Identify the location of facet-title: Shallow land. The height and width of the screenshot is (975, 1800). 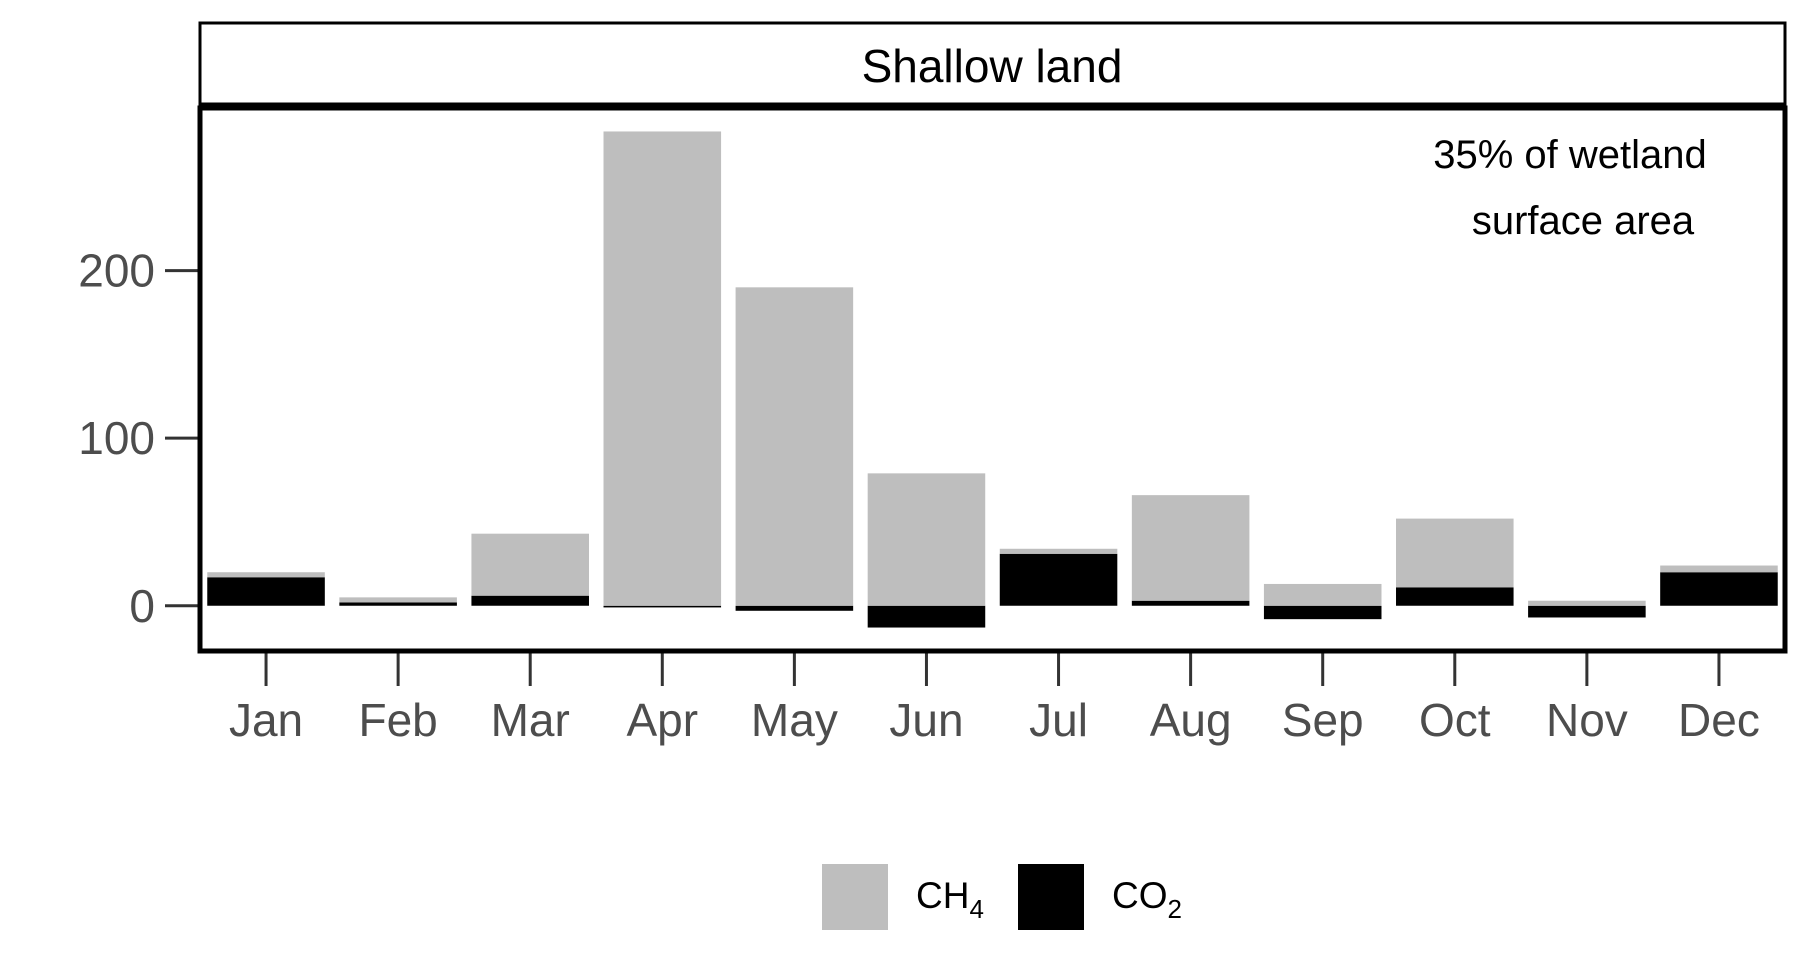
(992, 66).